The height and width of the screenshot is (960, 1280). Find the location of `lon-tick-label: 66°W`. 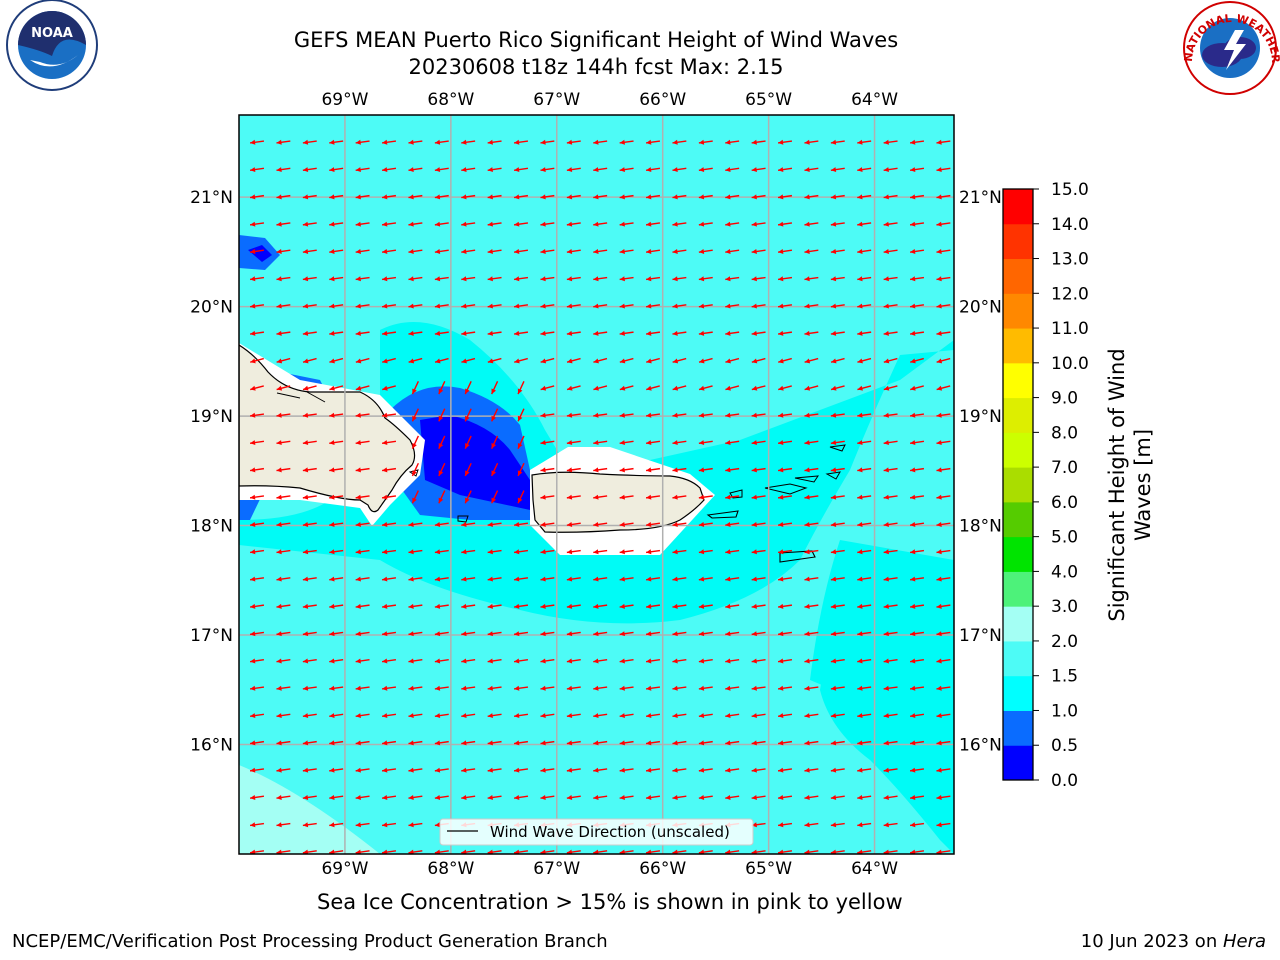

lon-tick-label: 66°W is located at coordinates (662, 869).